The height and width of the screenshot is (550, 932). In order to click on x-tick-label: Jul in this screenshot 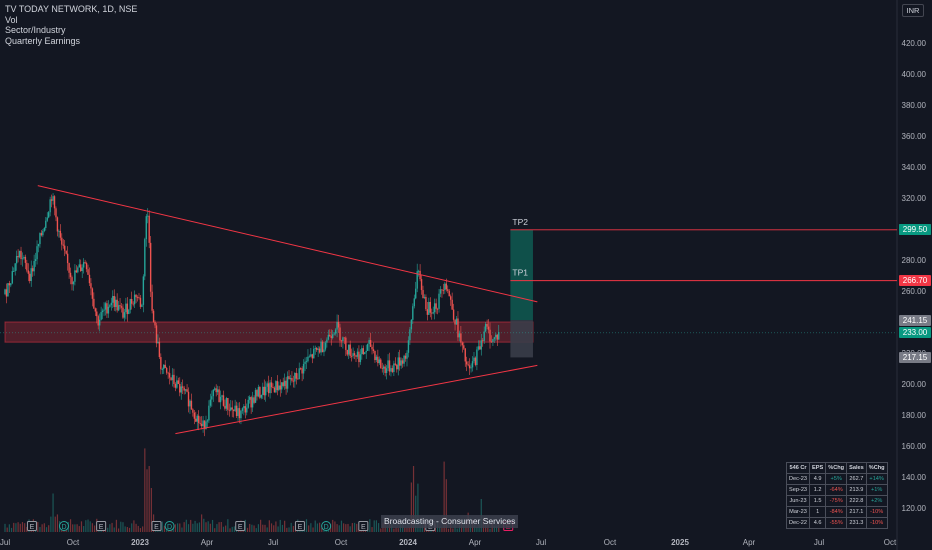, I will do `click(819, 542)`.